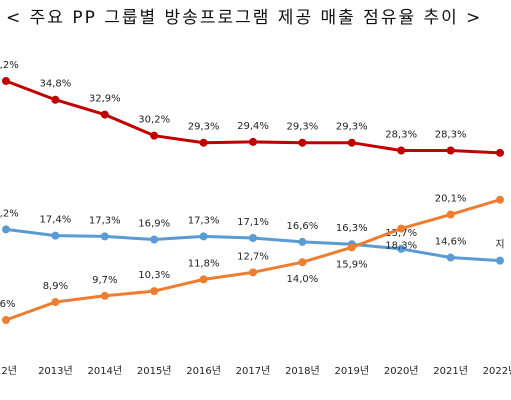 This screenshot has width=511, height=400. What do you see at coordinates (56, 220) in the screenshot?
I see `series-1-data-label: 17,4%` at bounding box center [56, 220].